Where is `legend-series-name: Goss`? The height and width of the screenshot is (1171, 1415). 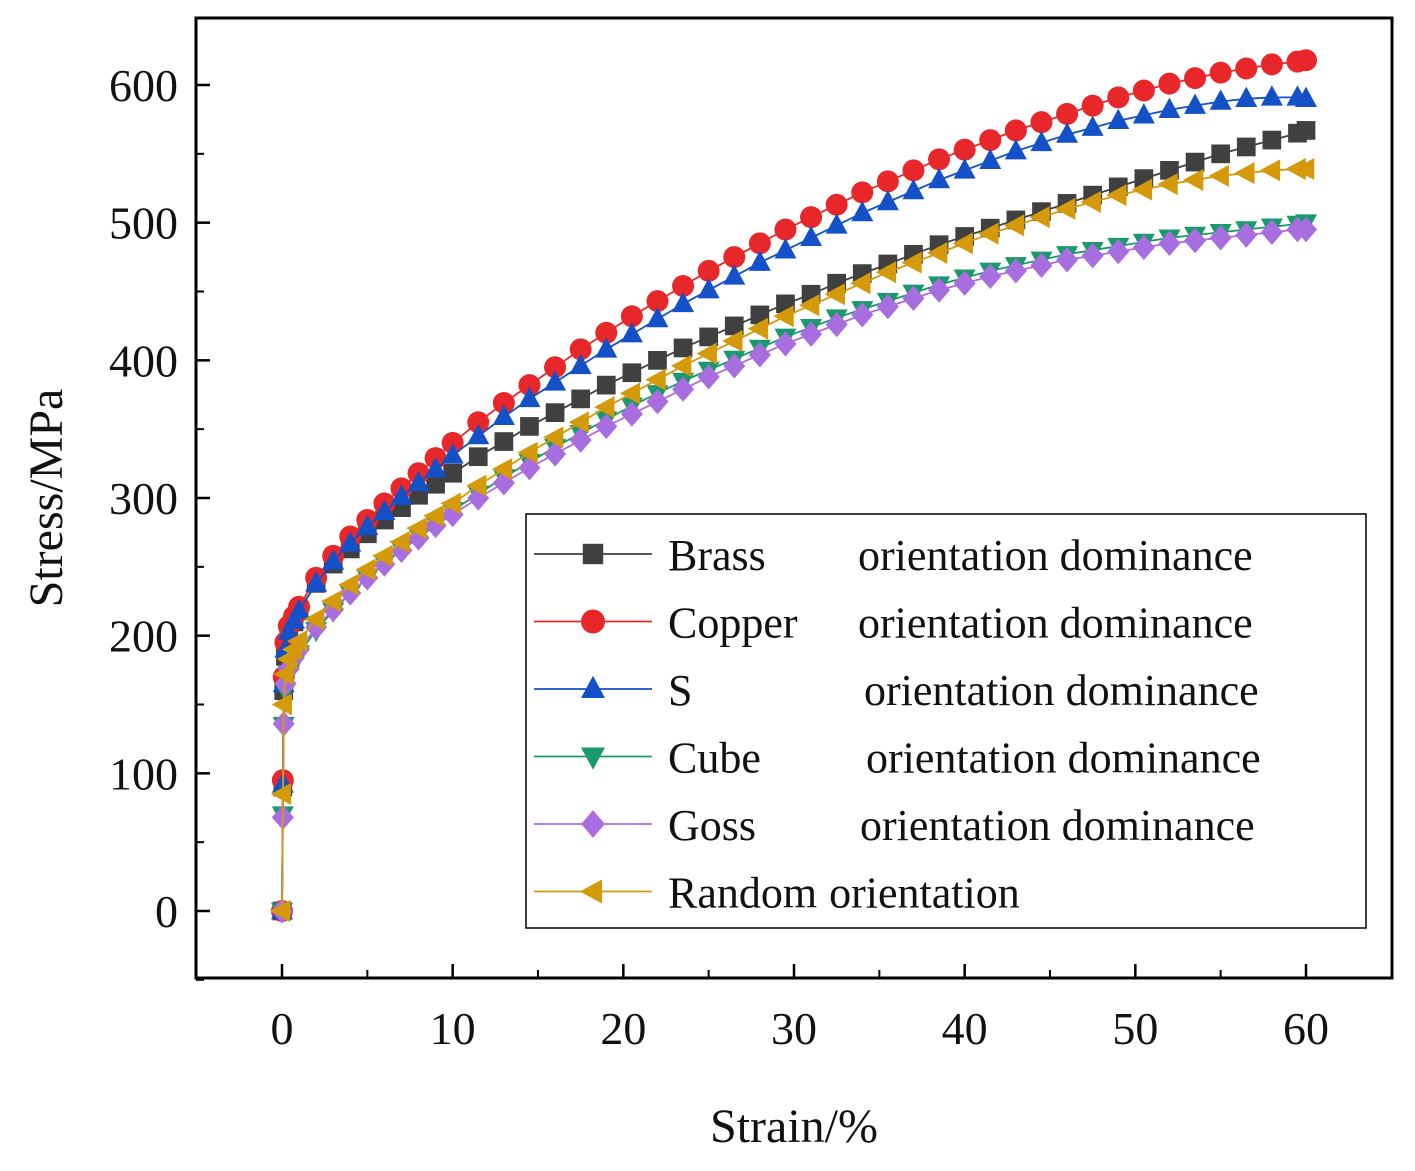 legend-series-name: Goss is located at coordinates (712, 825).